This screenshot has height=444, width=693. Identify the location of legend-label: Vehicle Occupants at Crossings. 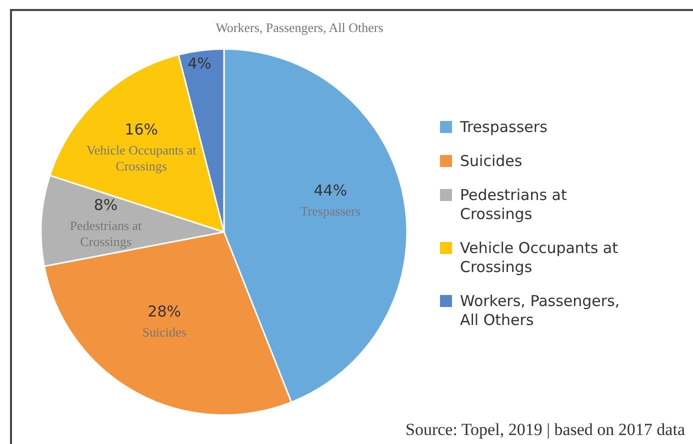
(539, 258).